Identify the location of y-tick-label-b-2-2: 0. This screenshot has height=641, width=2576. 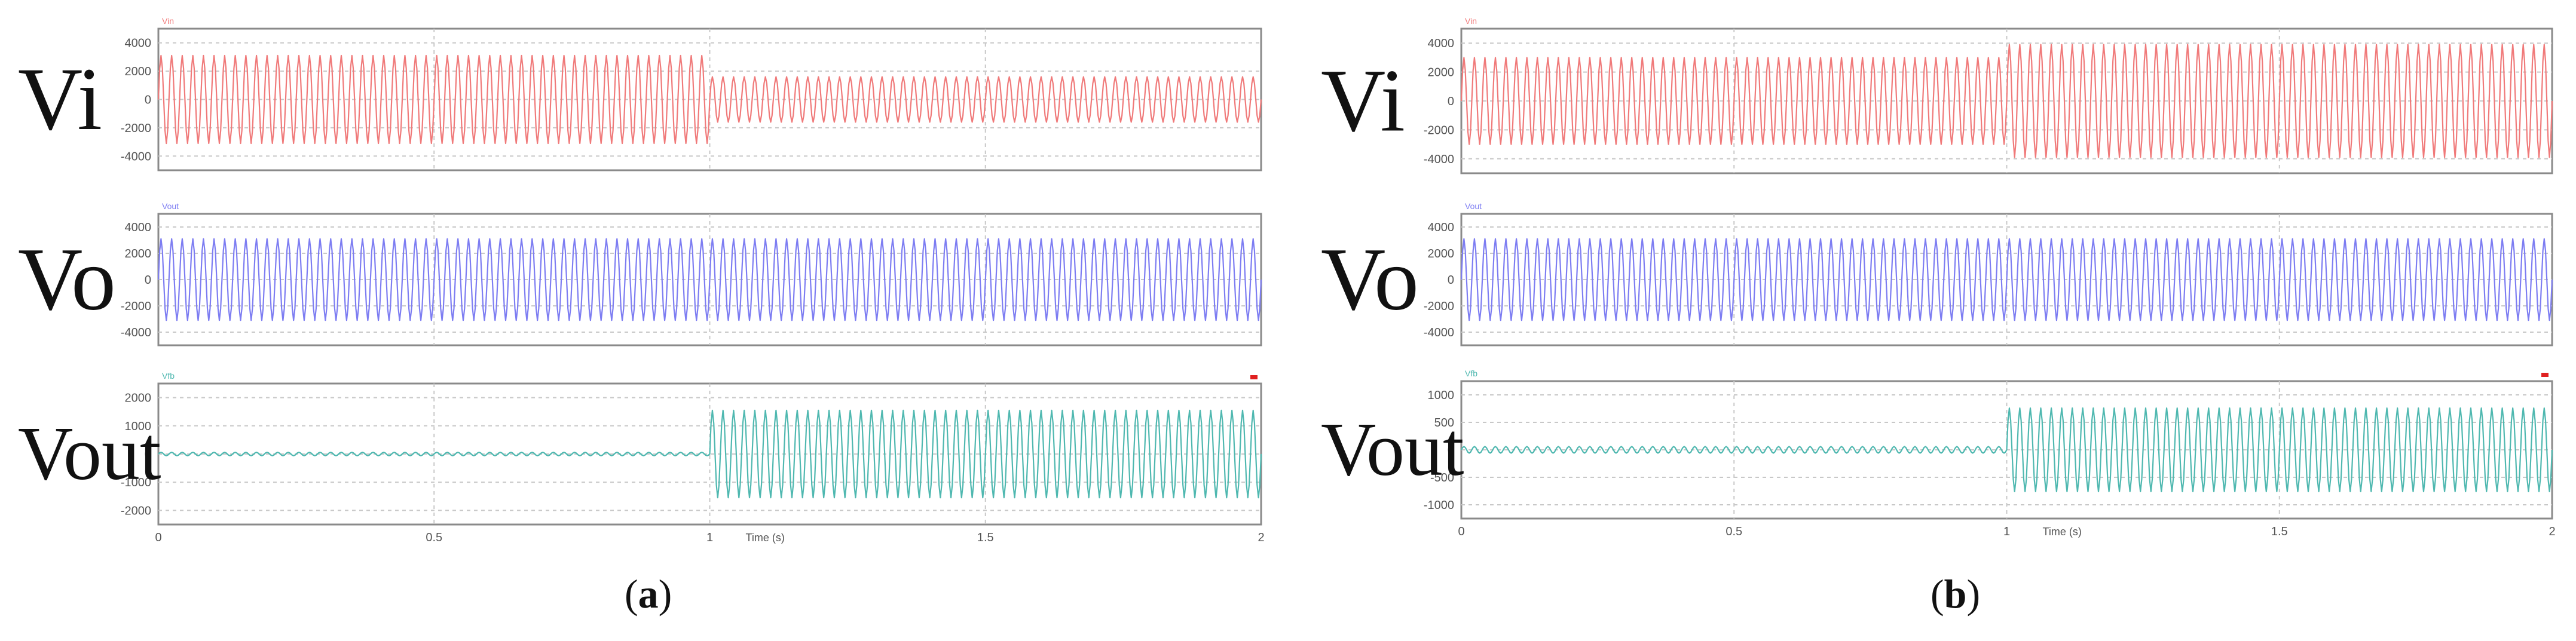
(1451, 450).